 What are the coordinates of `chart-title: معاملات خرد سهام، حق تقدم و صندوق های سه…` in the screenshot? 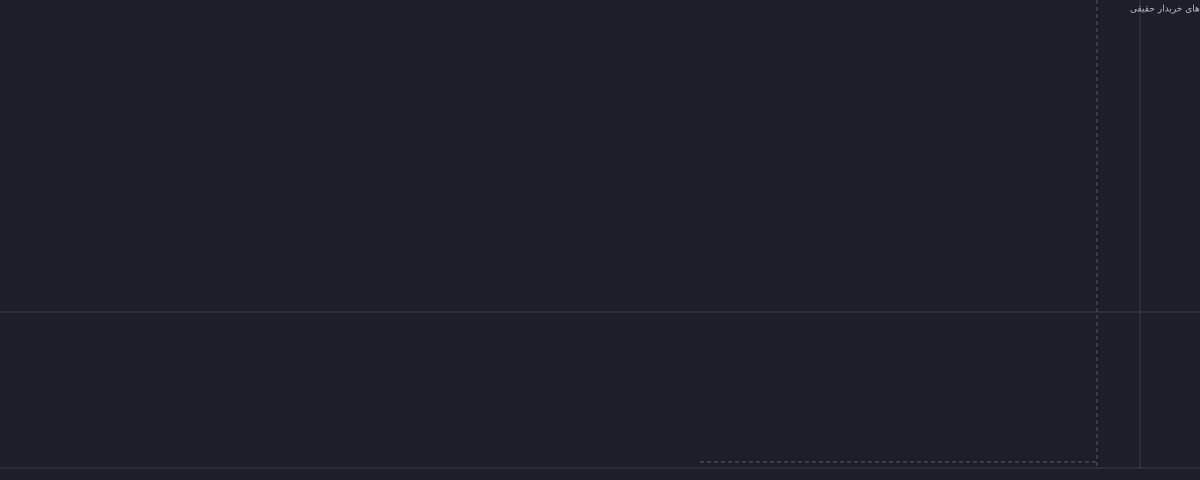 It's located at (1165, 10).